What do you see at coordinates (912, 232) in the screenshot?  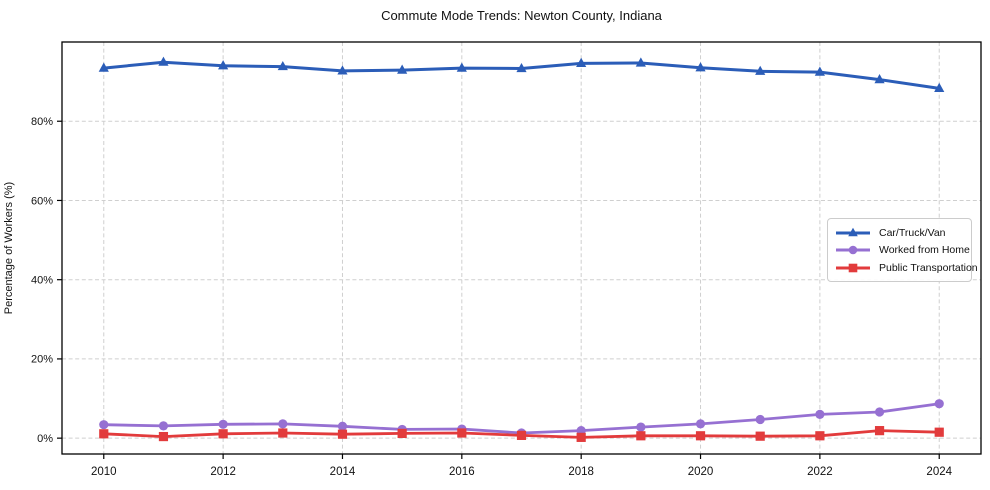 I see `legend-label: Car/Truck/Van` at bounding box center [912, 232].